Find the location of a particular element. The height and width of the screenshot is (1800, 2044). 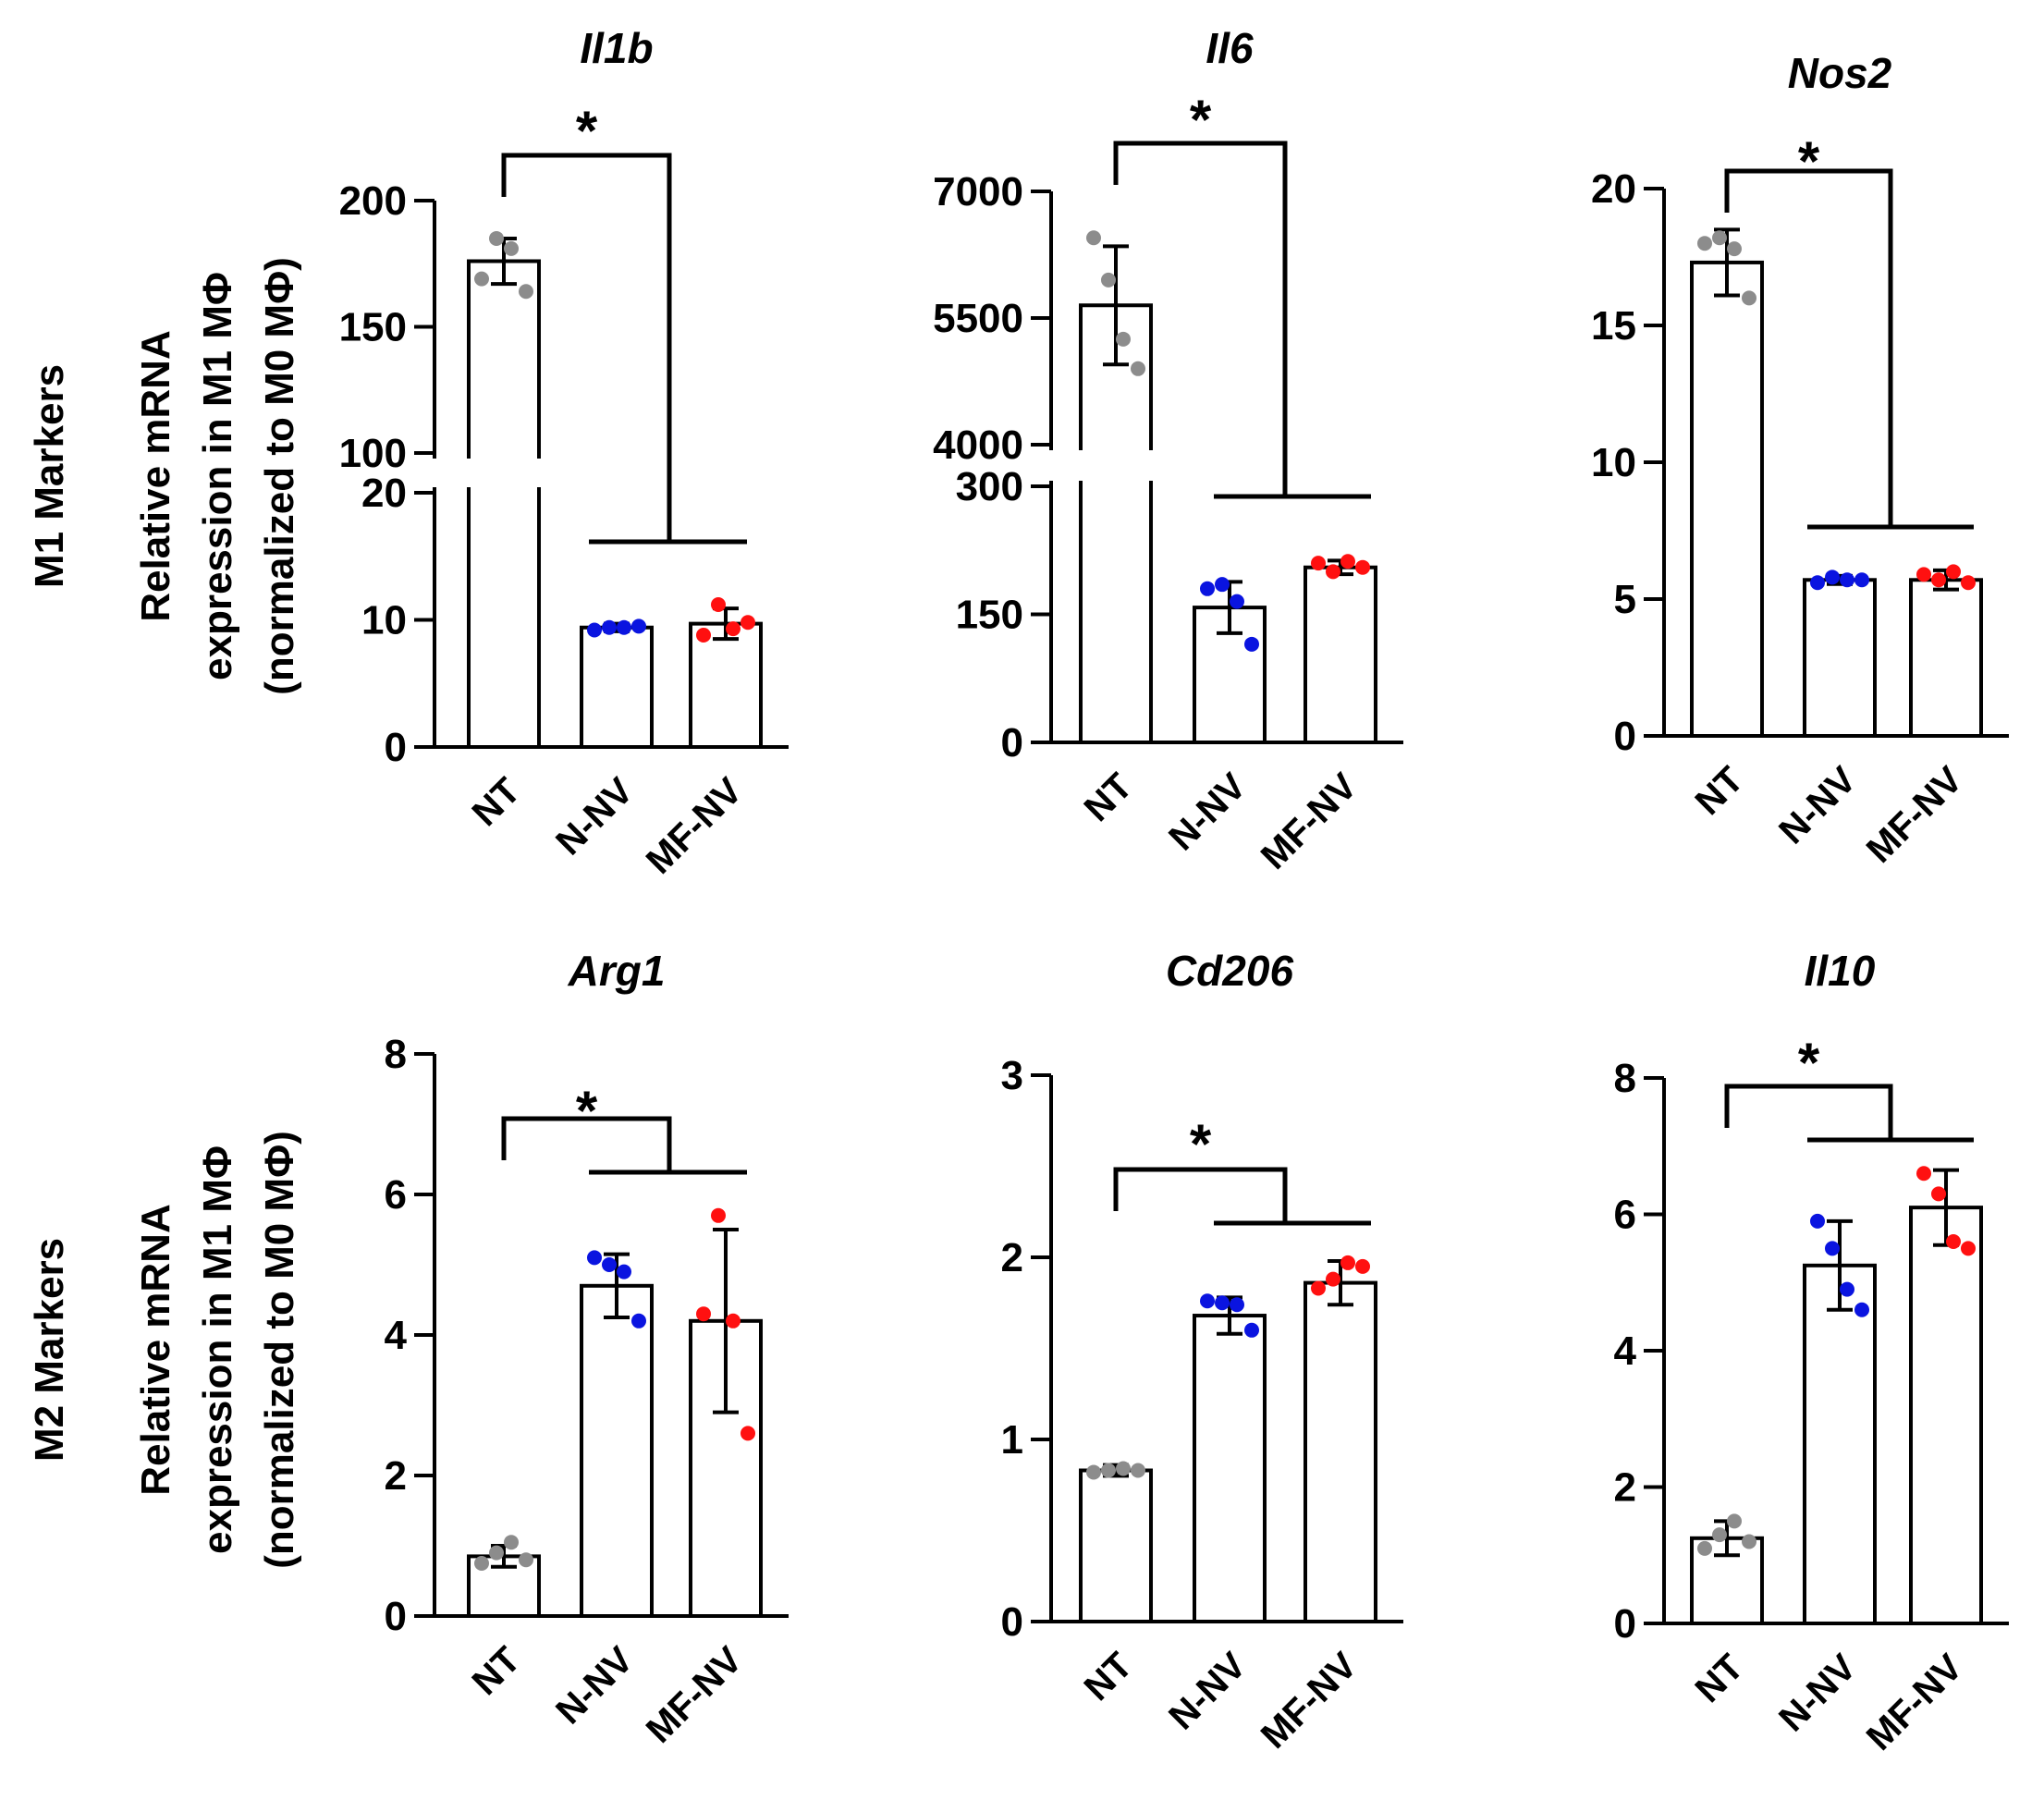

y-axis-label-top-line-1: Relative mRNA is located at coordinates (155, 476).